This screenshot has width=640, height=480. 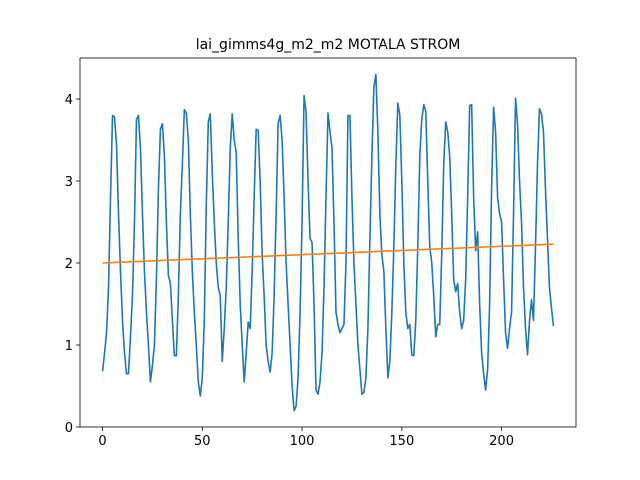 What do you see at coordinates (328, 45) in the screenshot?
I see `chart-title: lai_gimms4g_m2_m2 MOTALA STROM` at bounding box center [328, 45].